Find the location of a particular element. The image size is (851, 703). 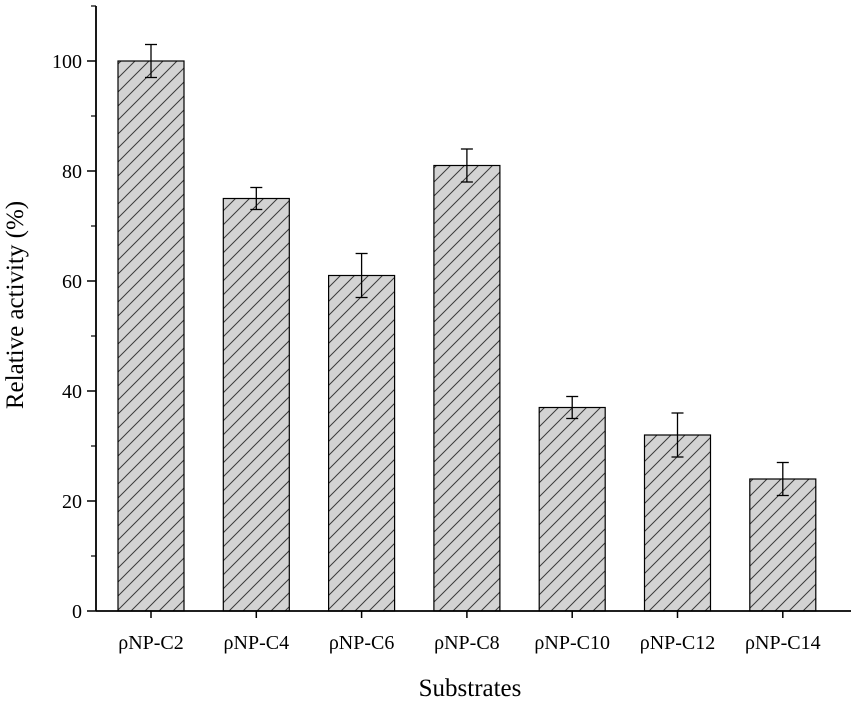

x-tick-label: ρNP-C6 is located at coordinates (362, 643).